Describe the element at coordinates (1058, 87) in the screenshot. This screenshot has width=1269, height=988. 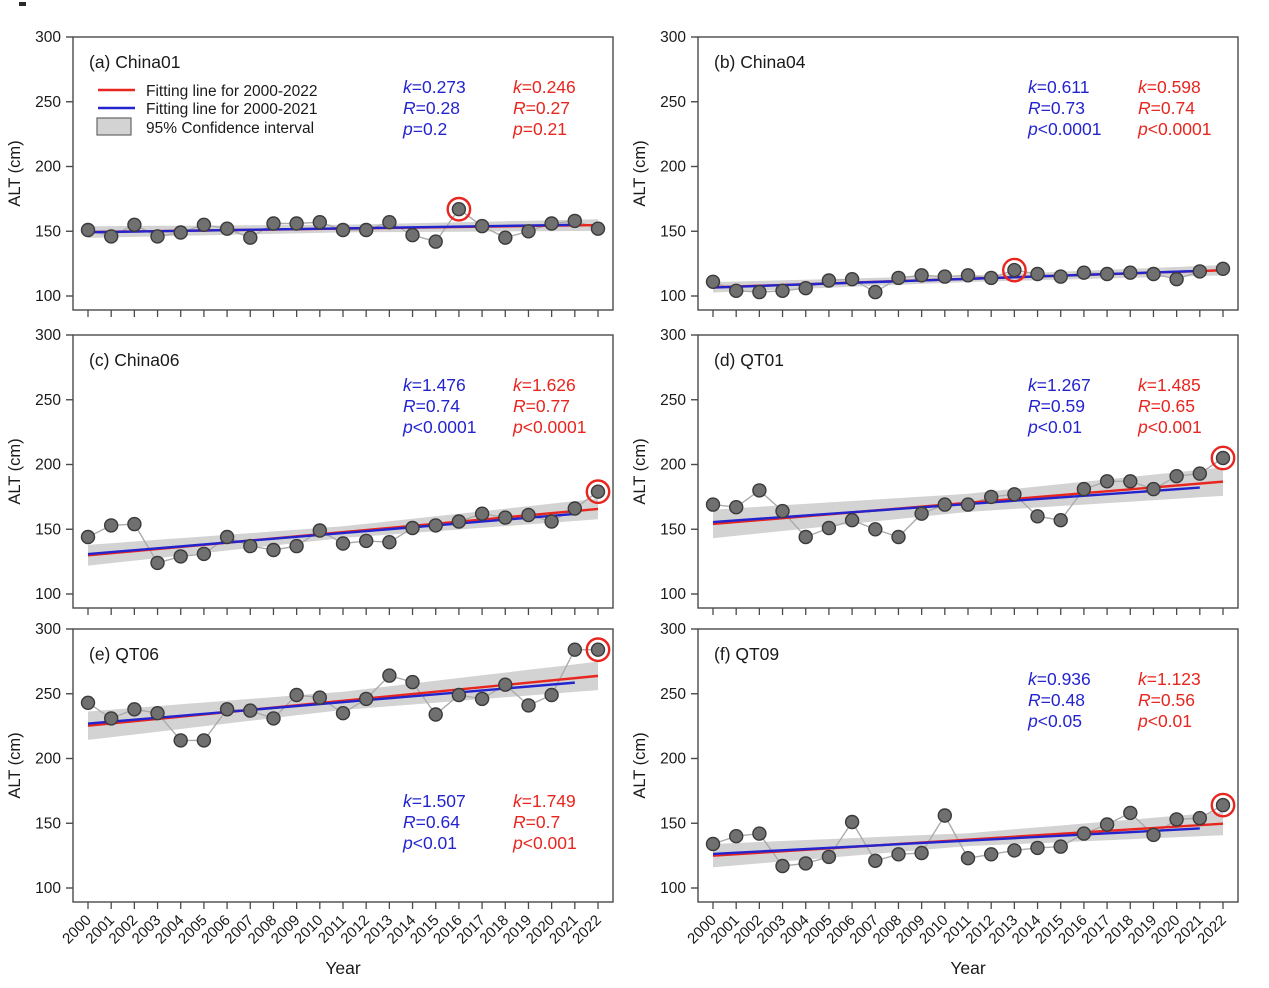
I see `stat-blue-k: k=0.611` at that location.